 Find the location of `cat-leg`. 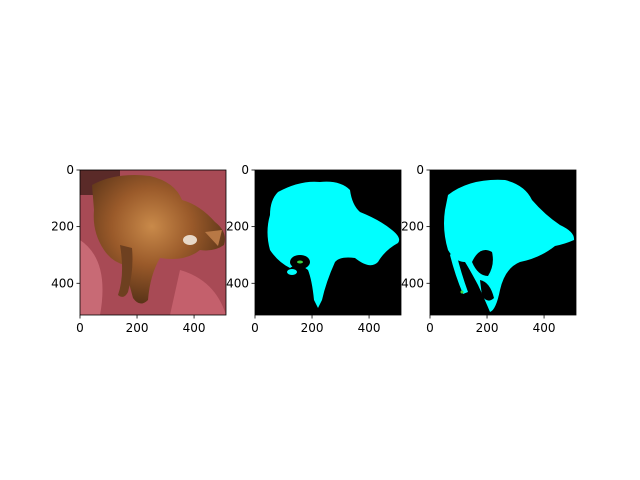

cat-leg is located at coordinates (125, 271).